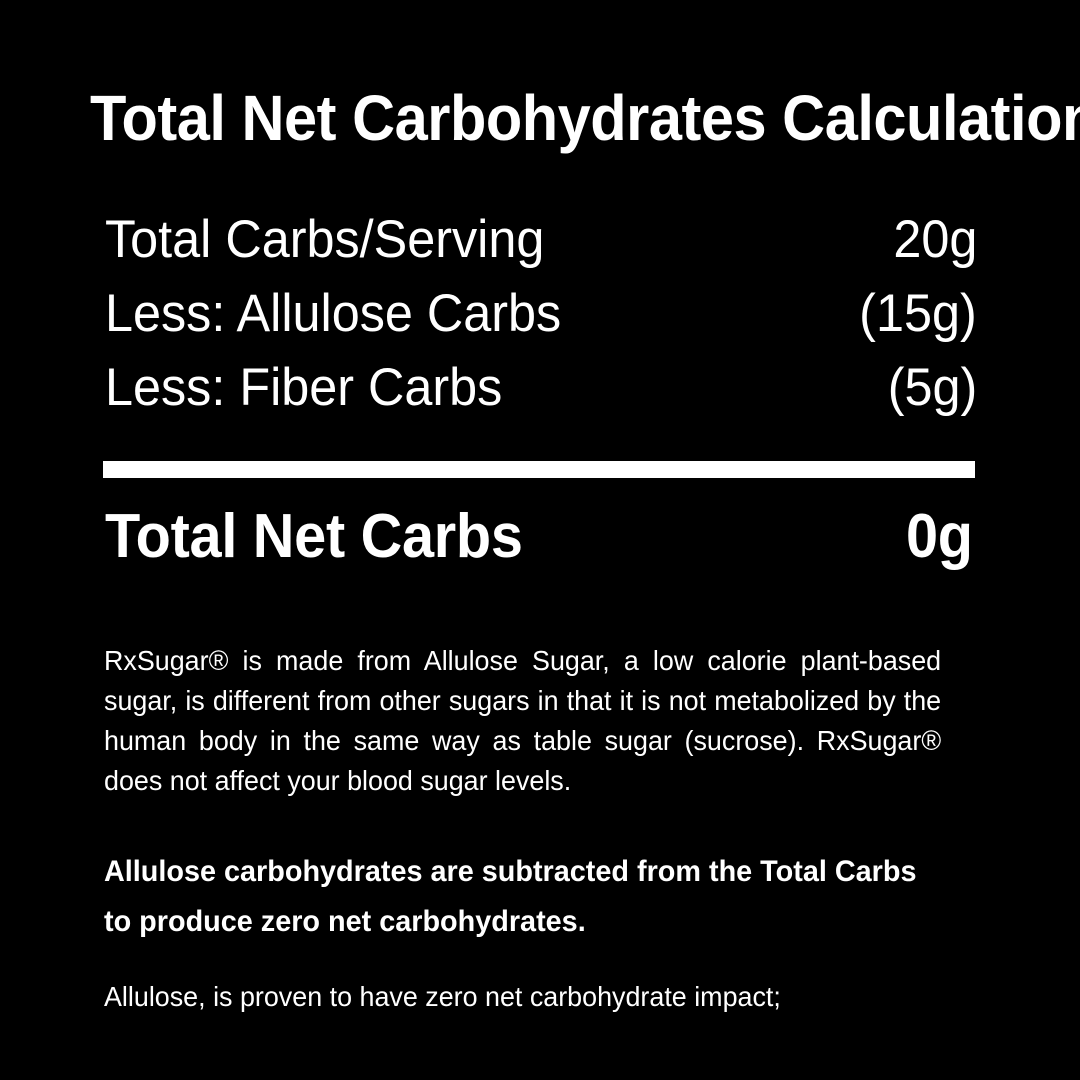 This screenshot has width=1080, height=1080. What do you see at coordinates (939, 536) in the screenshot?
I see `total-net-carbs-value: 0g` at bounding box center [939, 536].